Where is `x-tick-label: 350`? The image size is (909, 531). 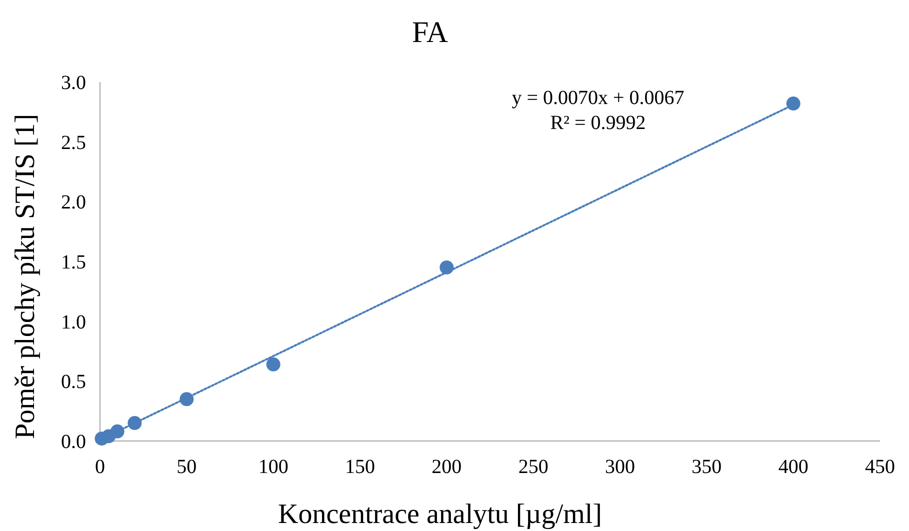 x-tick-label: 350 is located at coordinates (707, 467).